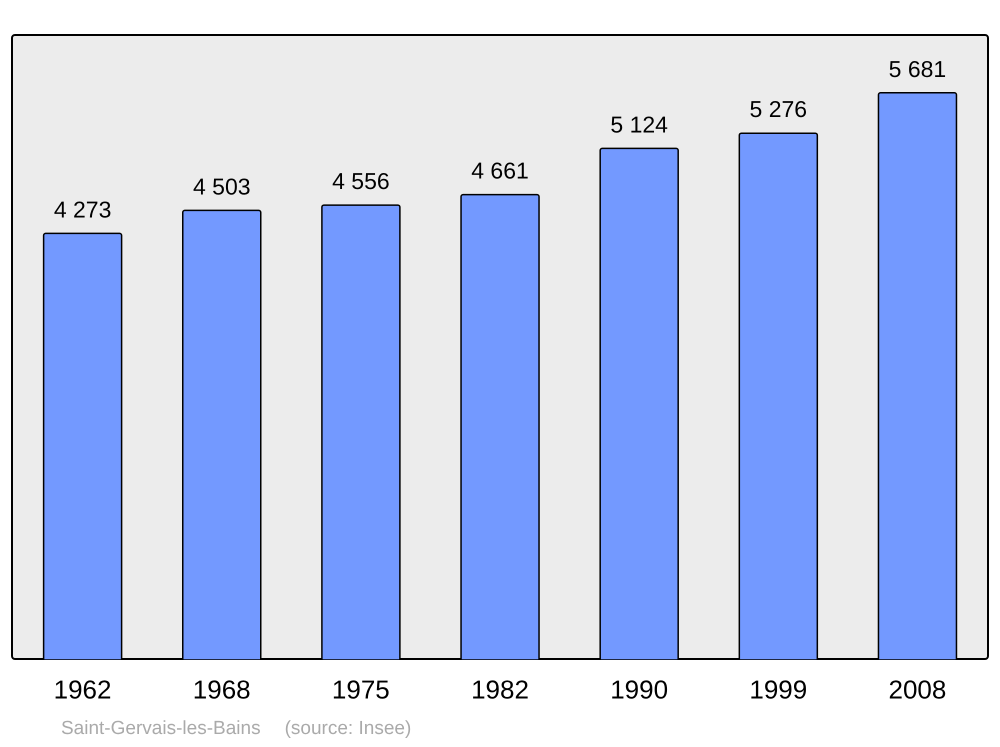 The width and height of the screenshot is (1000, 747). Describe the element at coordinates (500, 689) in the screenshot. I see `x-tick-label: 1982` at that location.